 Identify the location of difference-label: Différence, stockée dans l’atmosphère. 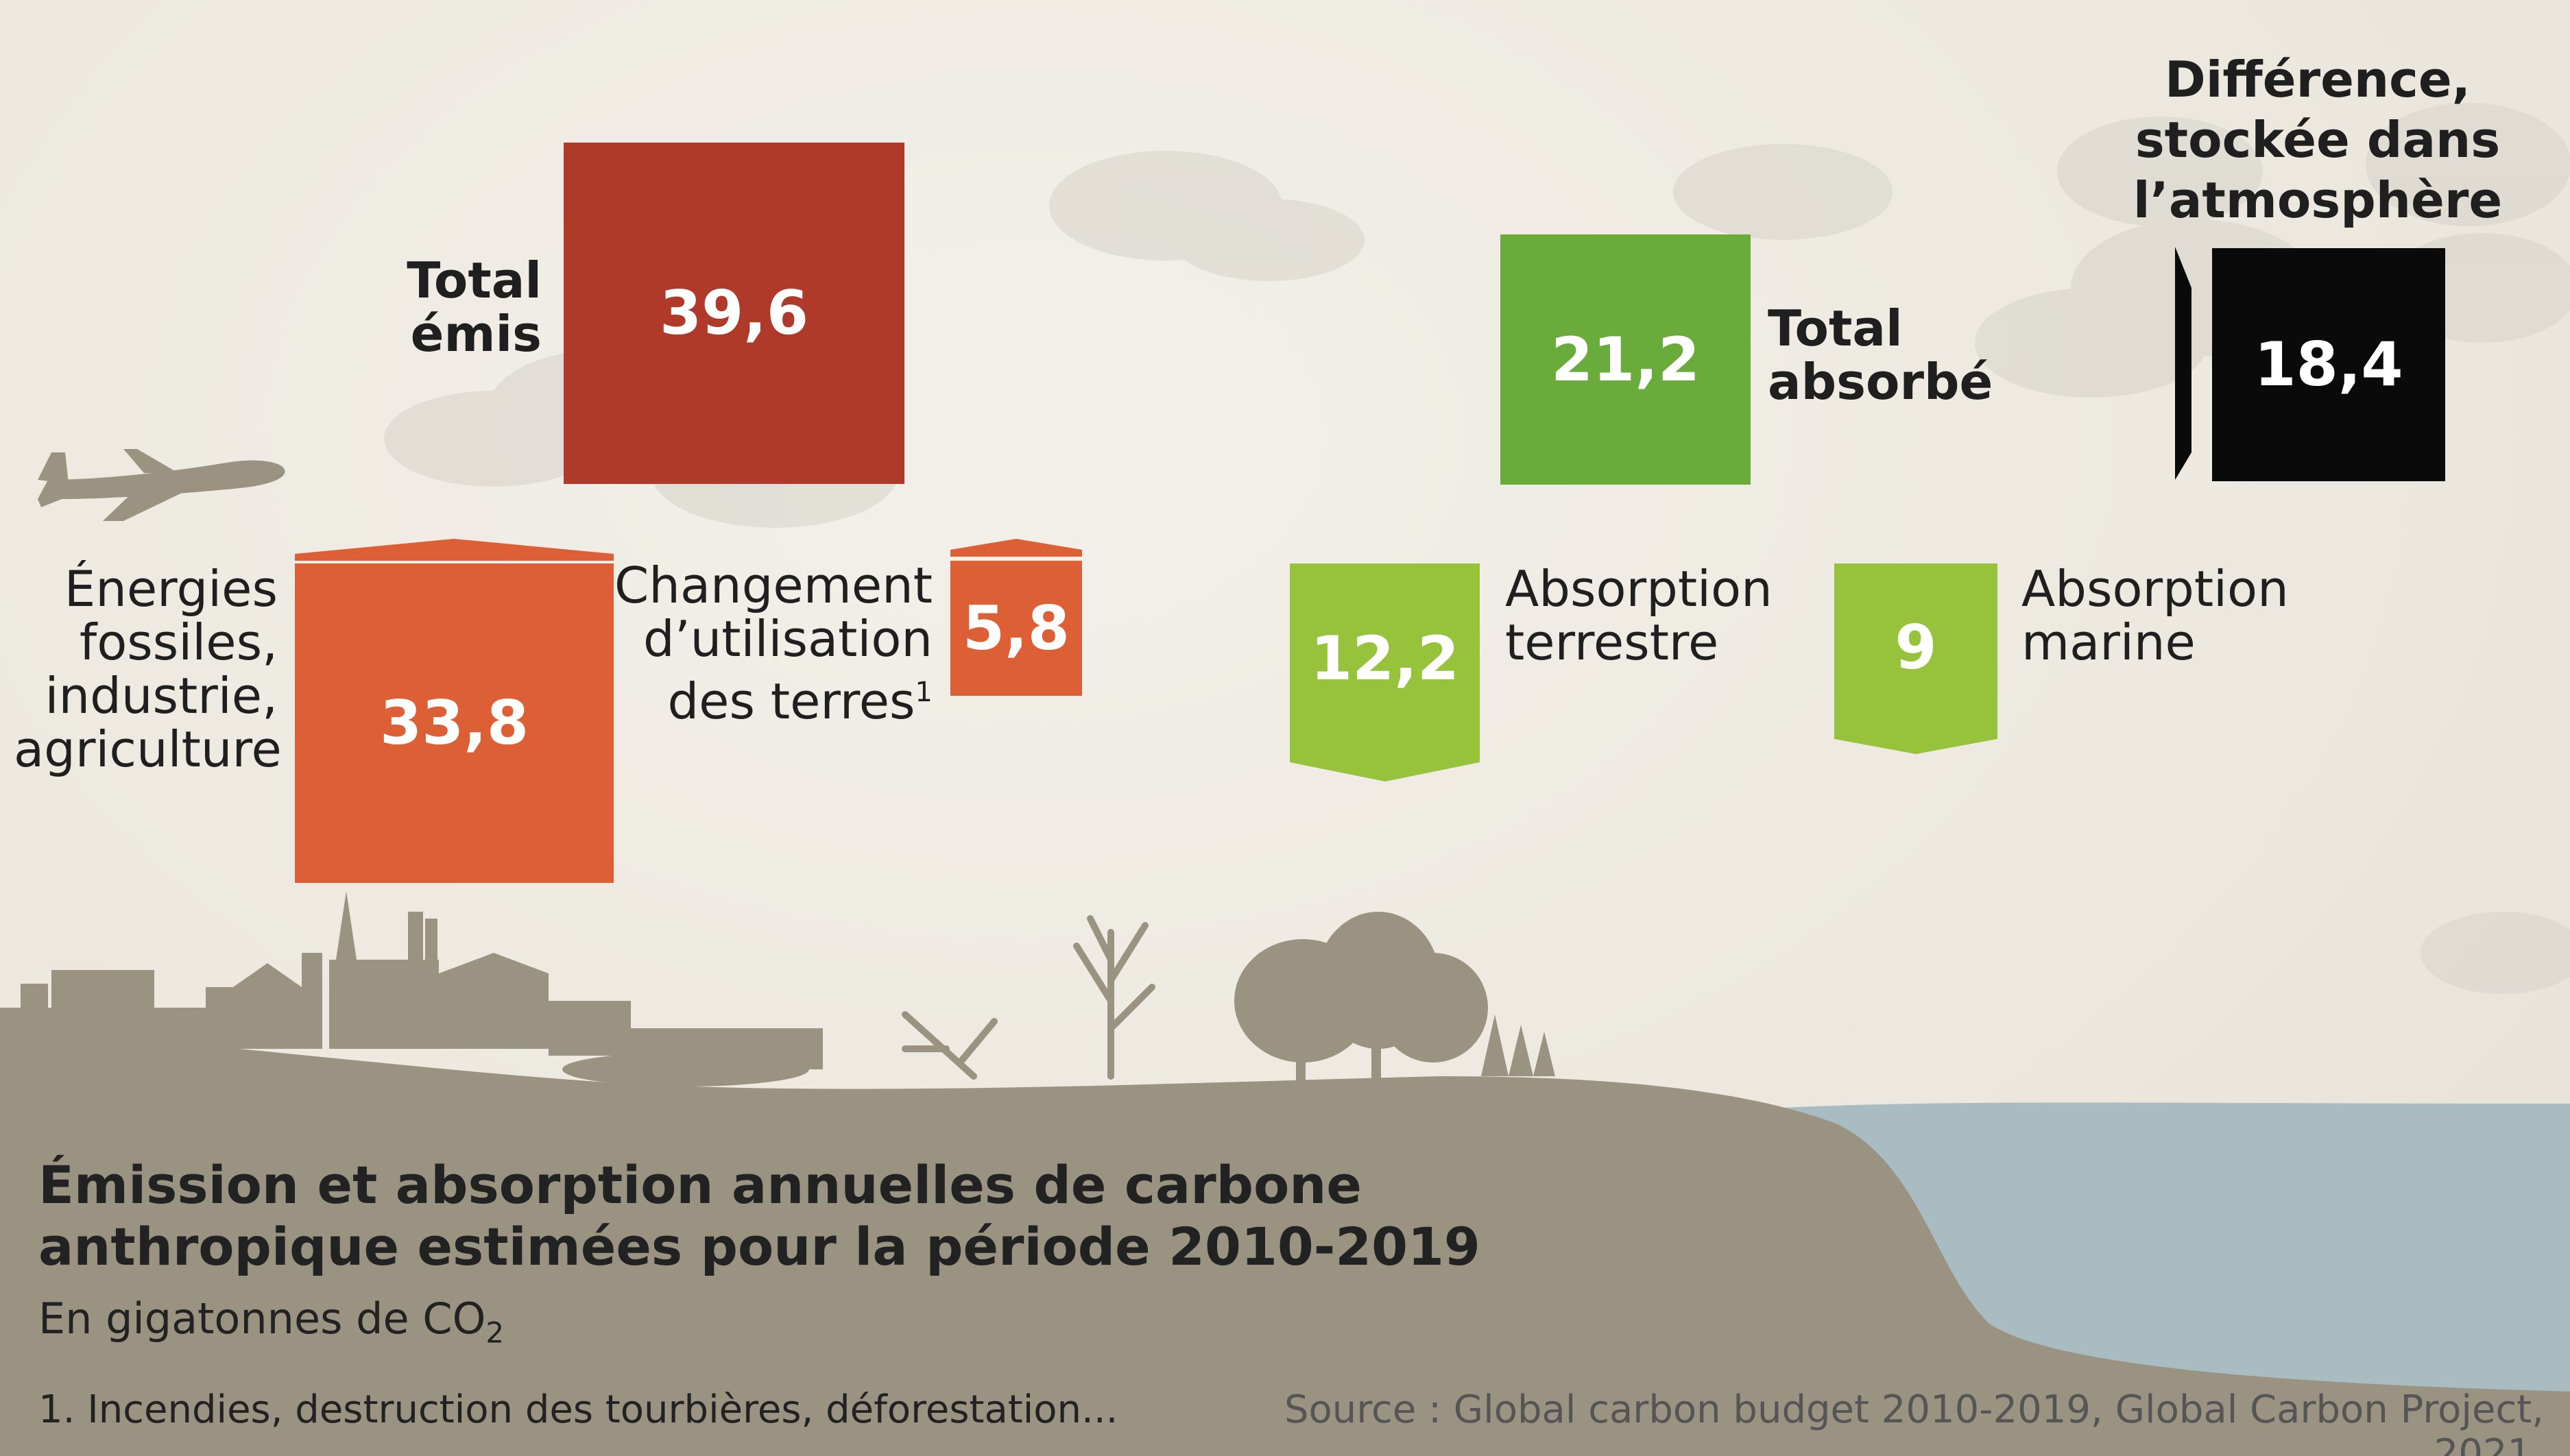
(2318, 140).